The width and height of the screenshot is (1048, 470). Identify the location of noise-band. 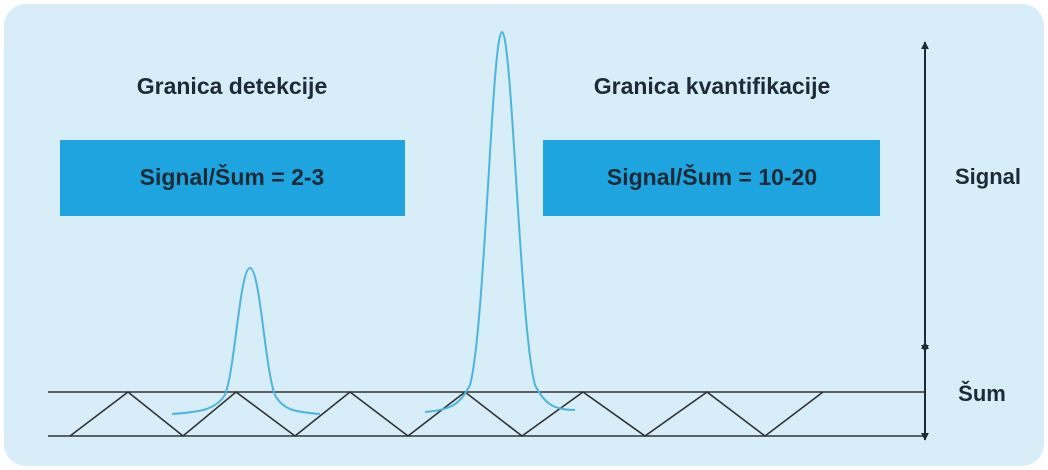
(486, 414).